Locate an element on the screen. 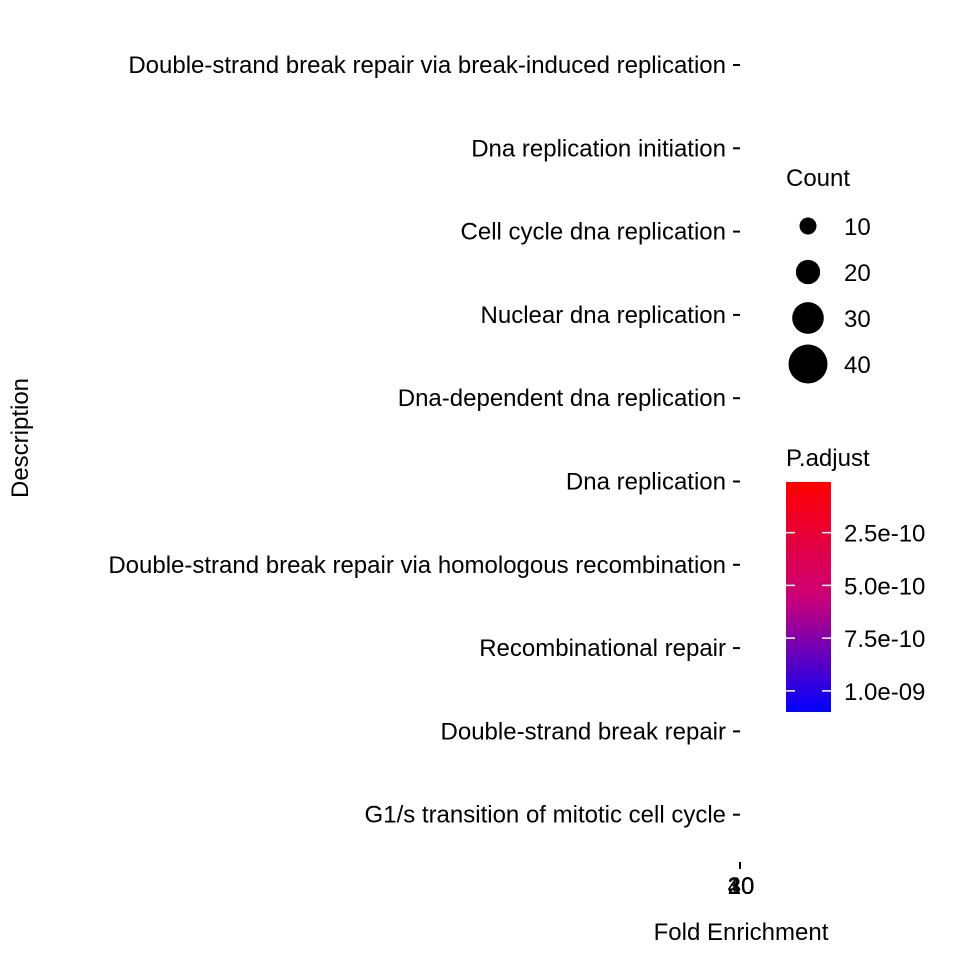 This screenshot has height=960, width=960. p-adjust-legend-label: 5.0e-10 is located at coordinates (884, 586).